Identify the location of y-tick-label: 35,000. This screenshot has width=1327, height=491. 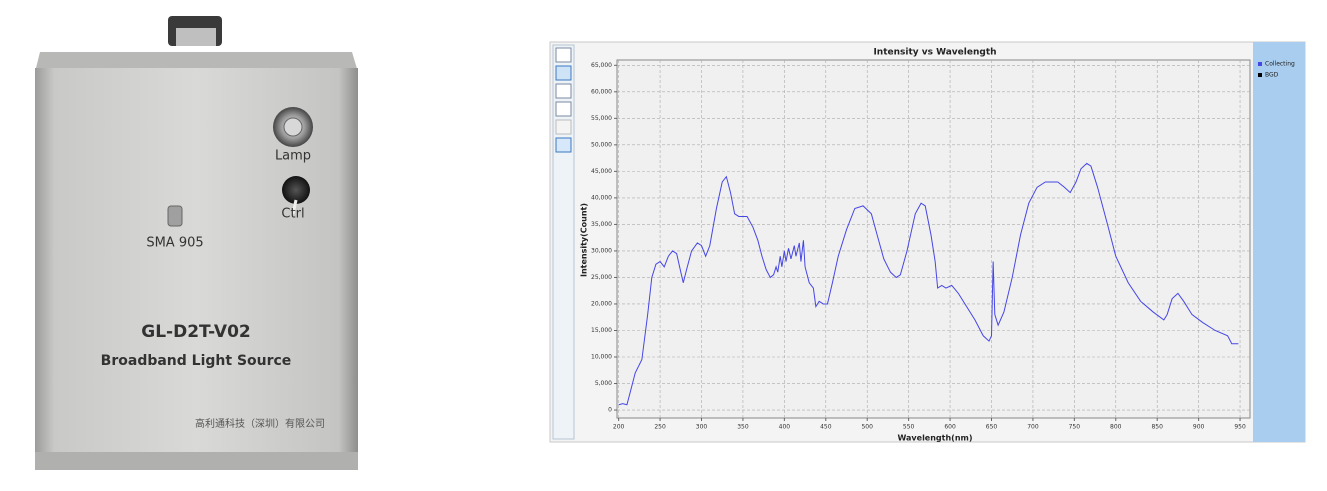
(601, 224).